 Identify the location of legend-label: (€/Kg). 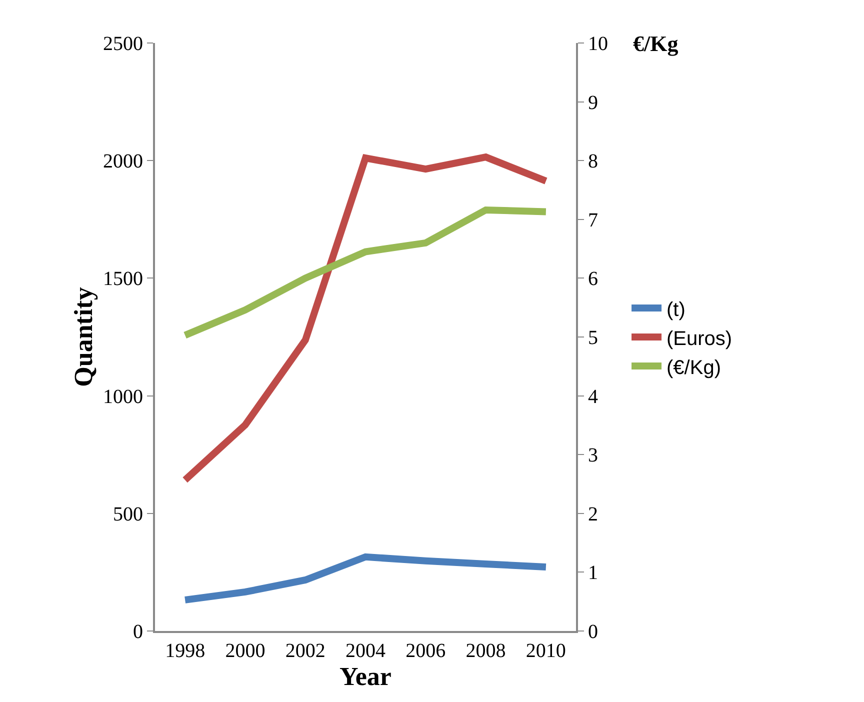
(693, 367).